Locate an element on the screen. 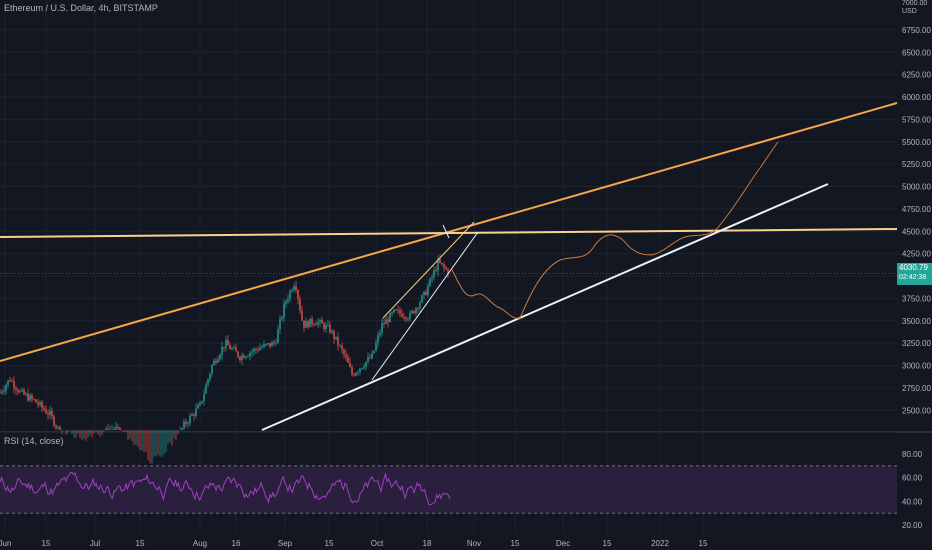  wedge-lower-line is located at coordinates (425, 306).